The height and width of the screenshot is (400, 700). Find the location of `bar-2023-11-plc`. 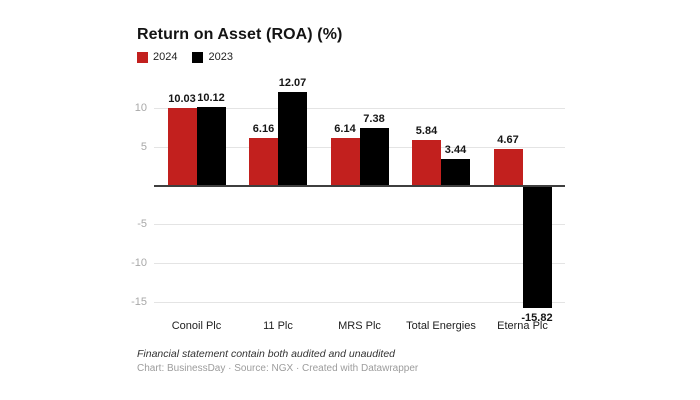

bar-2023-11-plc is located at coordinates (292, 138).